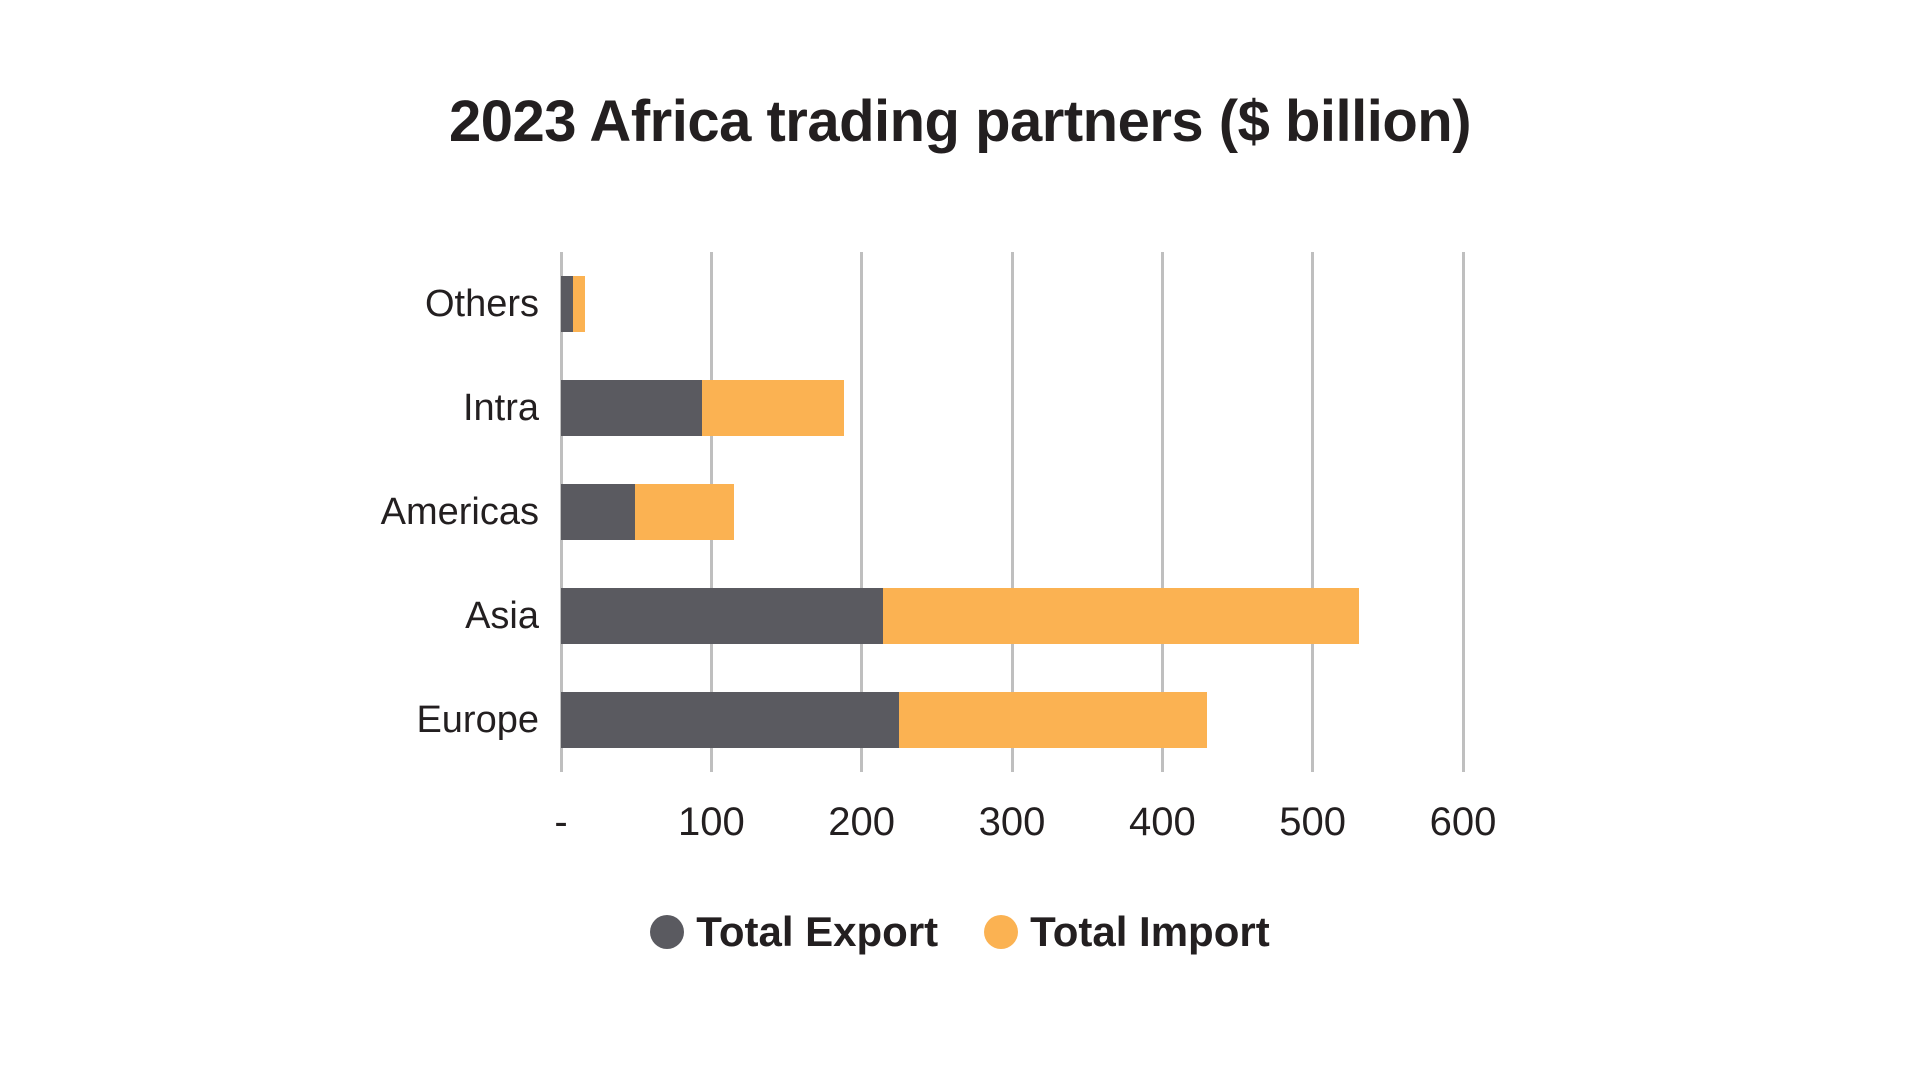 Image resolution: width=1920 pixels, height=1080 pixels. Describe the element at coordinates (960, 121) in the screenshot. I see `chart-title: 2023 Africa trading partners ($ billion)` at that location.